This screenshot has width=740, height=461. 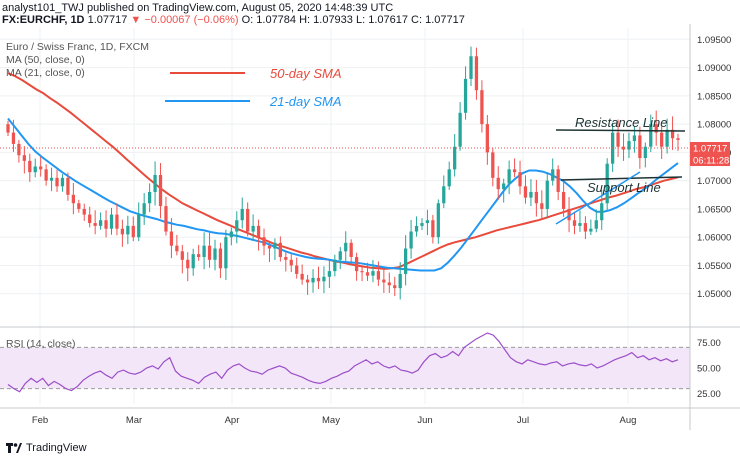 I want to click on price-tick-label: 1.08000, so click(x=714, y=125).